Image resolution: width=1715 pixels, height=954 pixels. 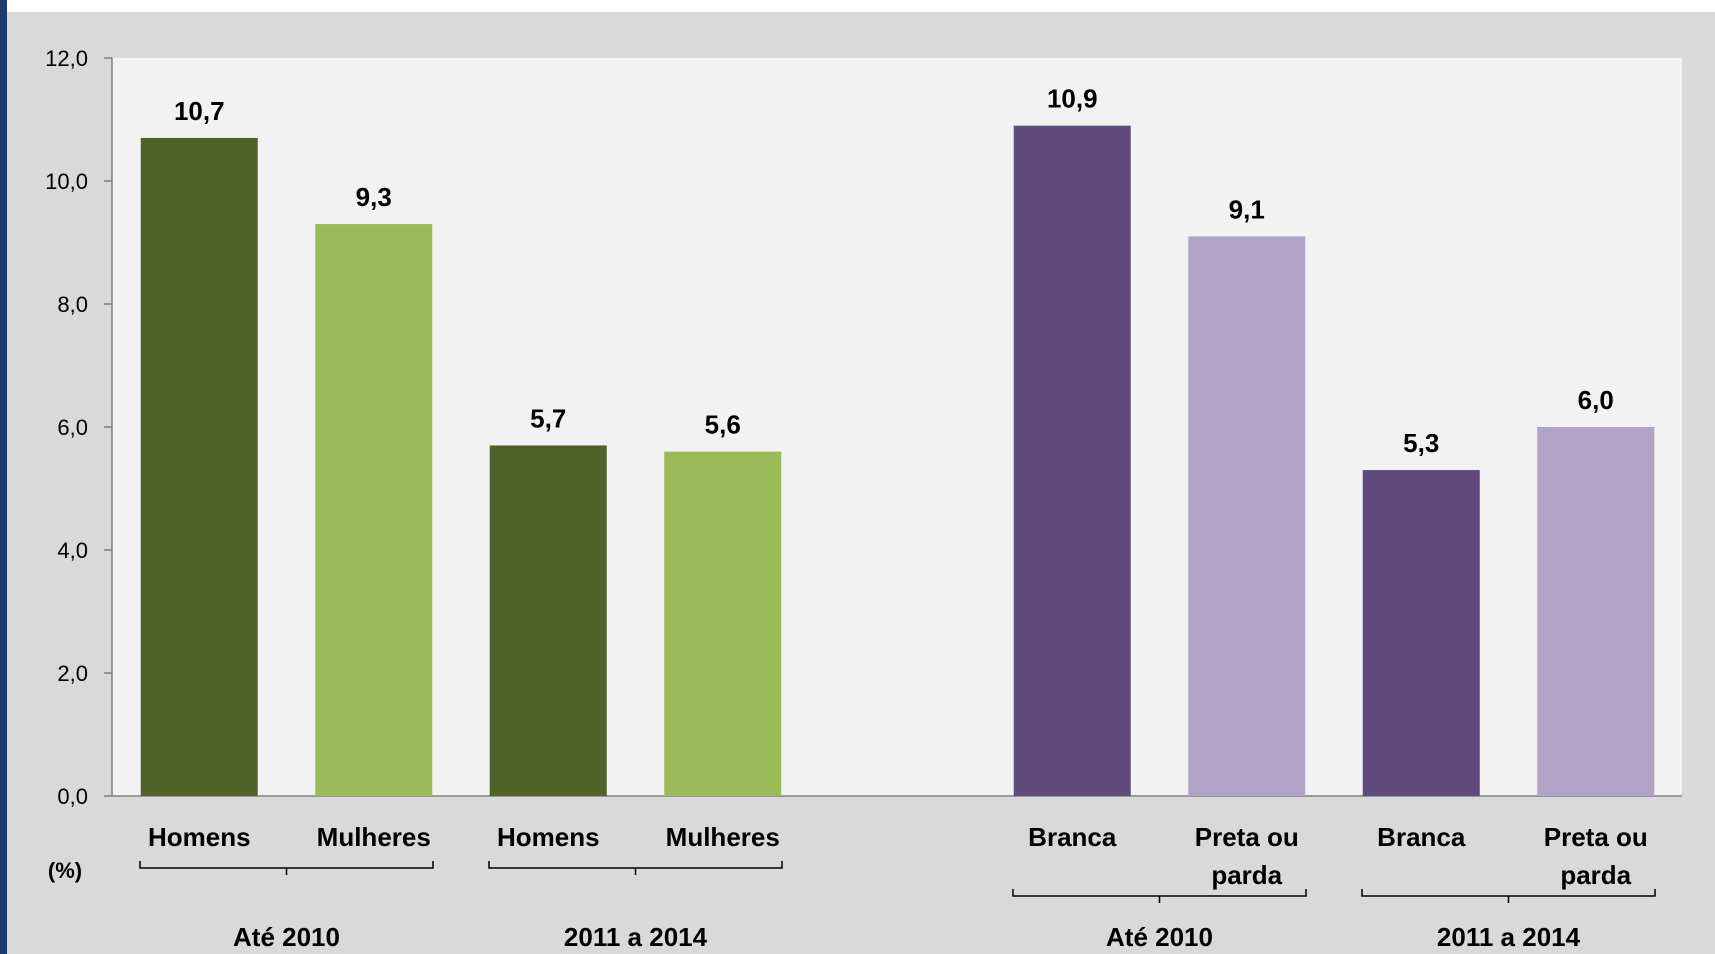 What do you see at coordinates (548, 418) in the screenshot?
I see `bar-value-label: 5,7` at bounding box center [548, 418].